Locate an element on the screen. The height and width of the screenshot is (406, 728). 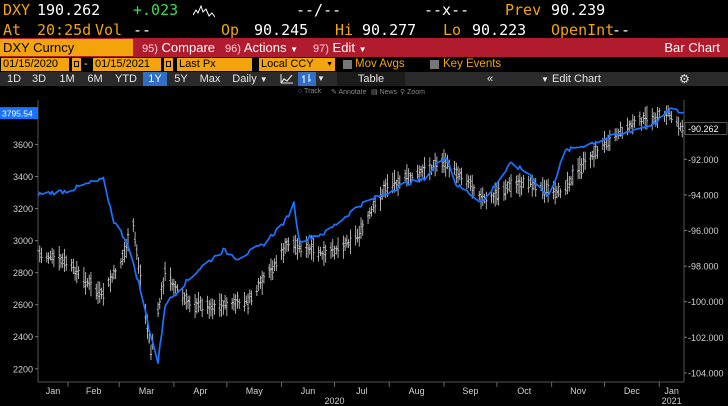
edit-label: Edit is located at coordinates (343, 47).